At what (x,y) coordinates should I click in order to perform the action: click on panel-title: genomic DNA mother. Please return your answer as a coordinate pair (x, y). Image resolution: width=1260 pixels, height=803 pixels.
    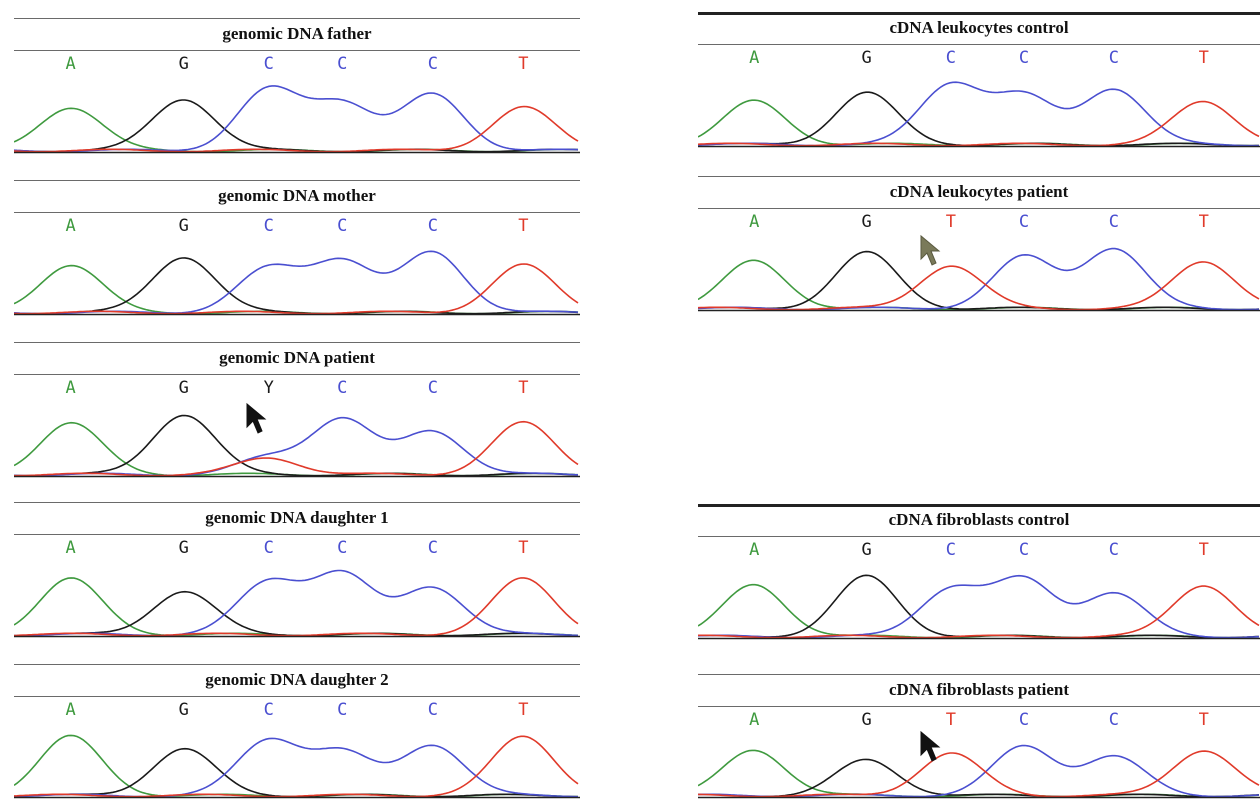
    Looking at the image, I should click on (297, 195).